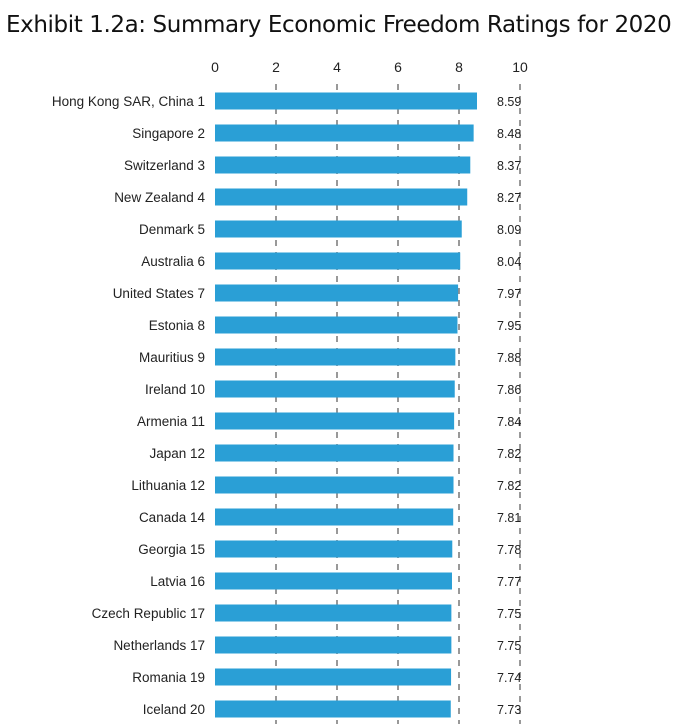  I want to click on category-label: Singapore 2, so click(168, 133).